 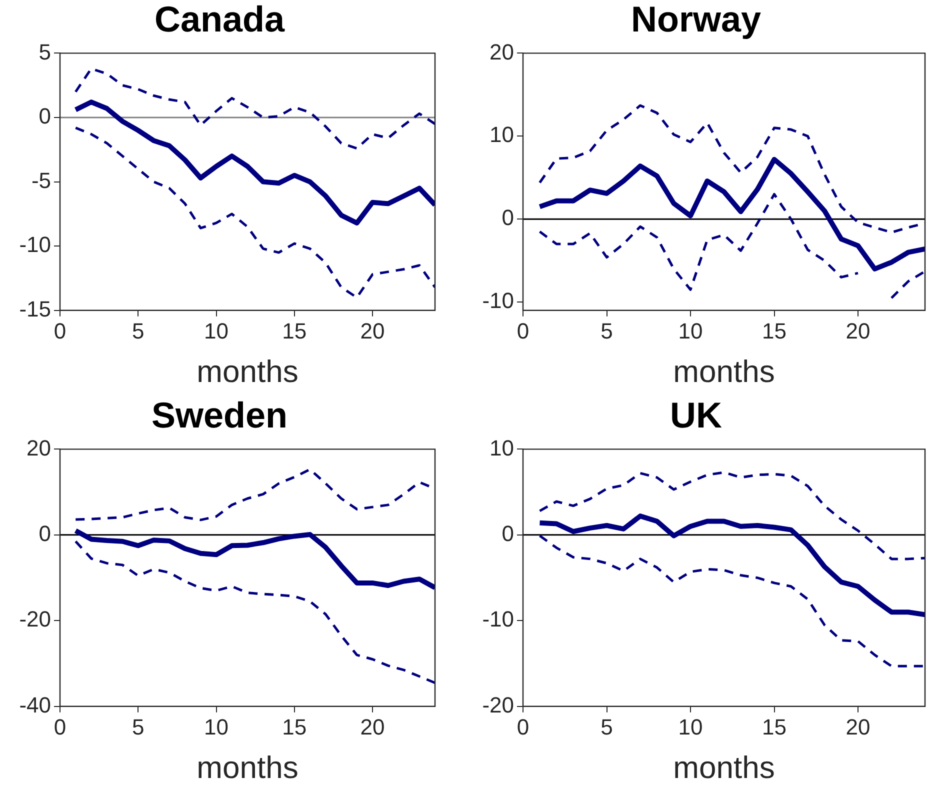 What do you see at coordinates (696, 415) in the screenshot?
I see `chart-title: UK` at bounding box center [696, 415].